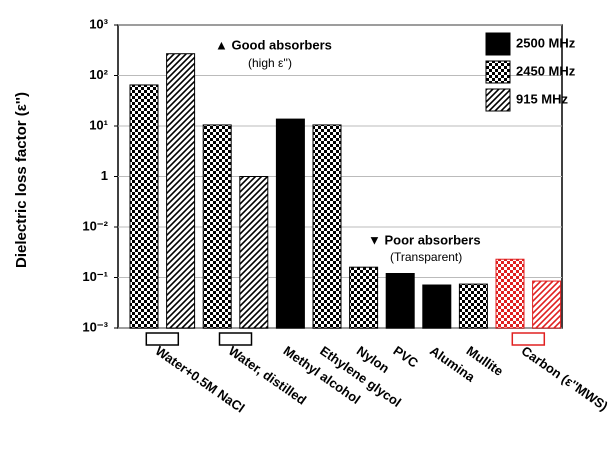 The width and height of the screenshot is (616, 459). I want to click on legend-label: 915 MHz, so click(542, 98).